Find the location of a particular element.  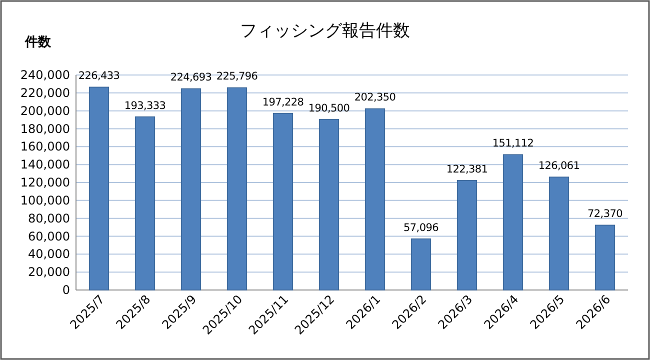

data-label: 151,112 is located at coordinates (513, 144).